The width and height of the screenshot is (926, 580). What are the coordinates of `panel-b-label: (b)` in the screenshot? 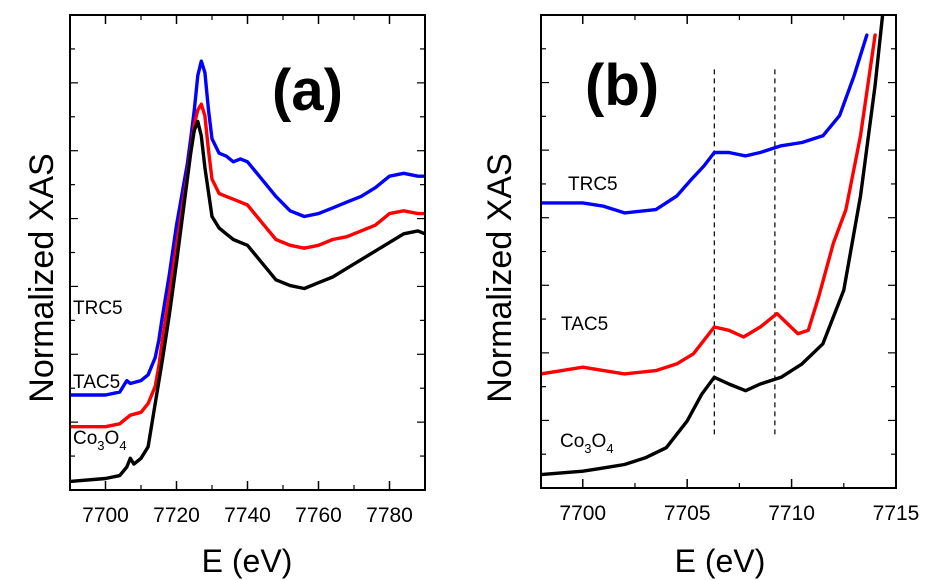 It's located at (622, 85).